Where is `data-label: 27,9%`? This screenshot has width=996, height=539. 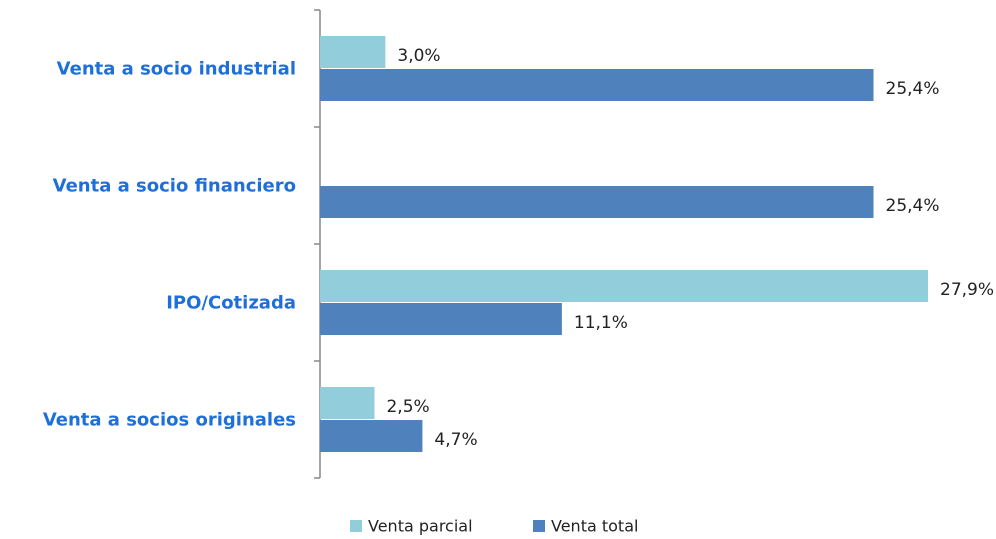 data-label: 27,9% is located at coordinates (967, 290).